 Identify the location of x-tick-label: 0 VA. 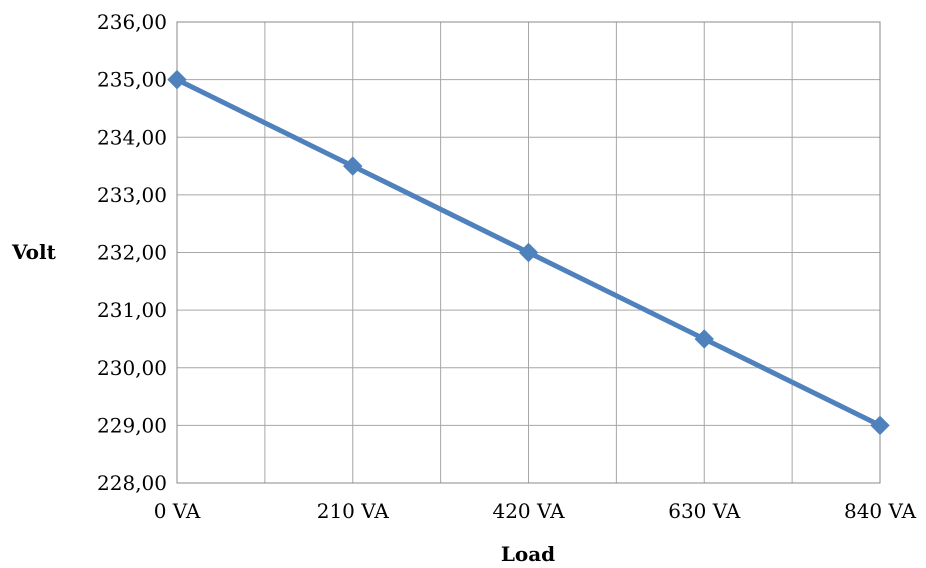
(177, 511).